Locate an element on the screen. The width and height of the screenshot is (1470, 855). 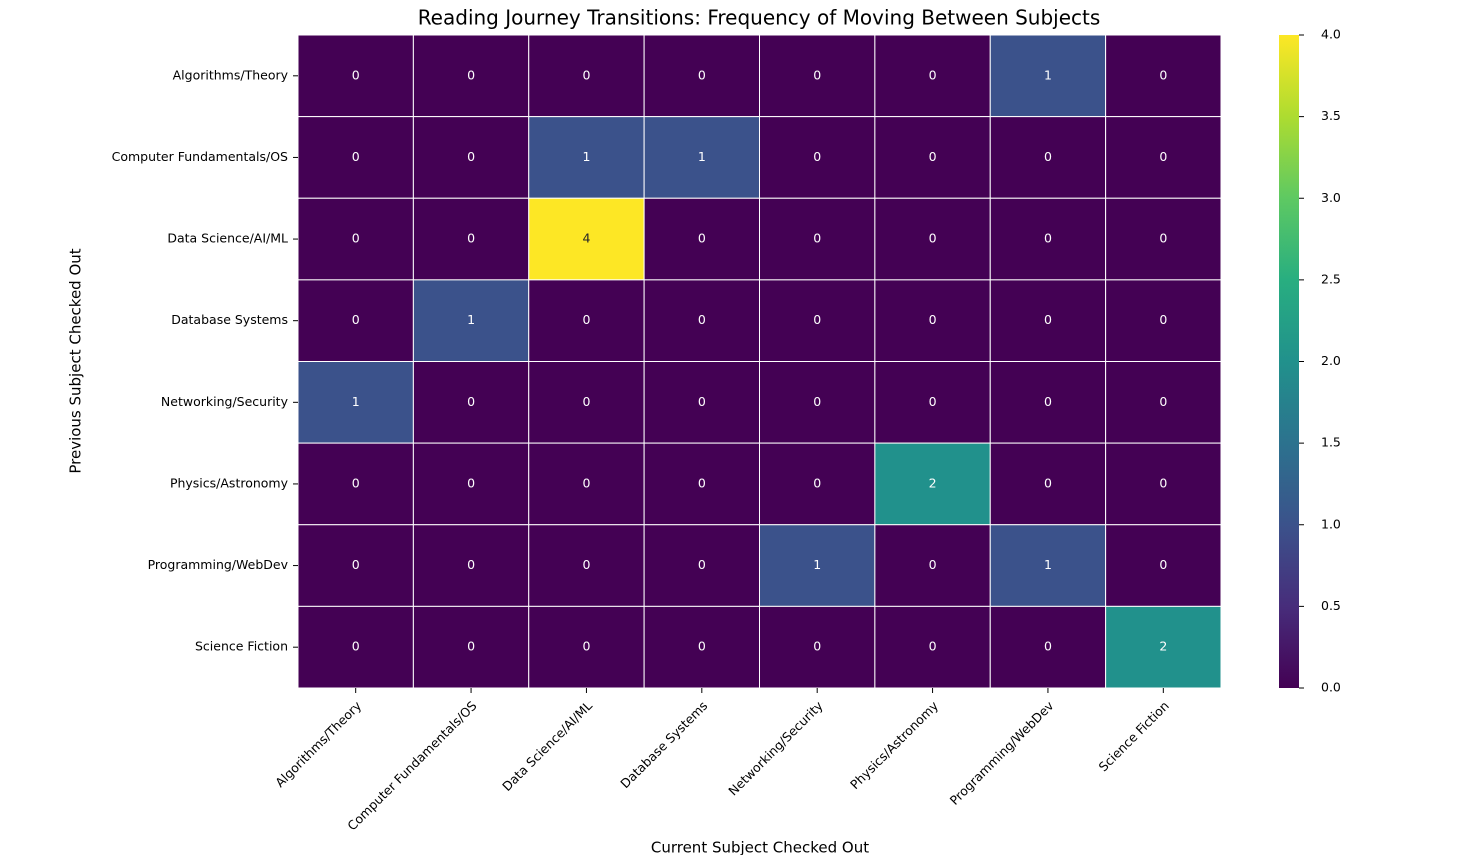
y-tick-label: Data Science/AI/ML is located at coordinates (227, 238).